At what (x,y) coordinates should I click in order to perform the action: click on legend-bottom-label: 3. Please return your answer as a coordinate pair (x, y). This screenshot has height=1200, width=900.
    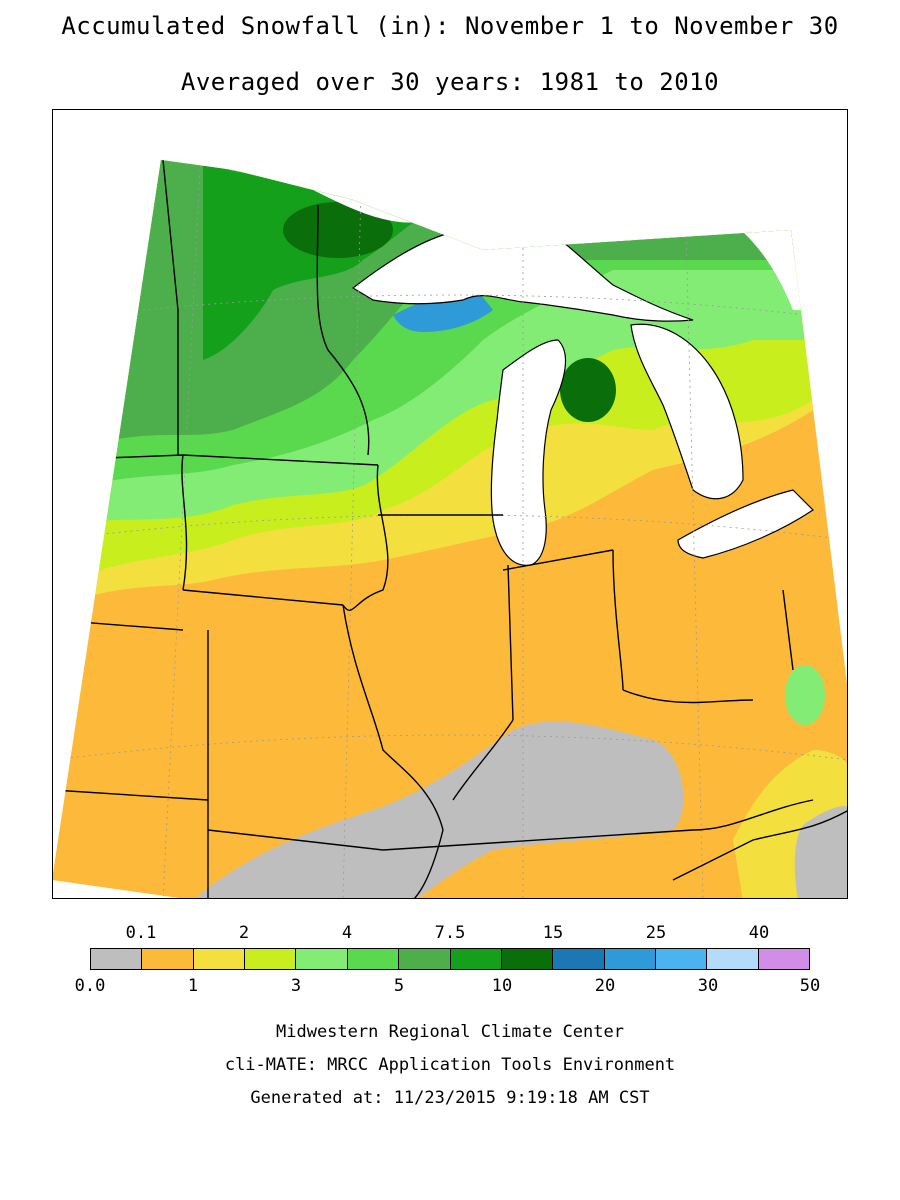
    Looking at the image, I should click on (296, 986).